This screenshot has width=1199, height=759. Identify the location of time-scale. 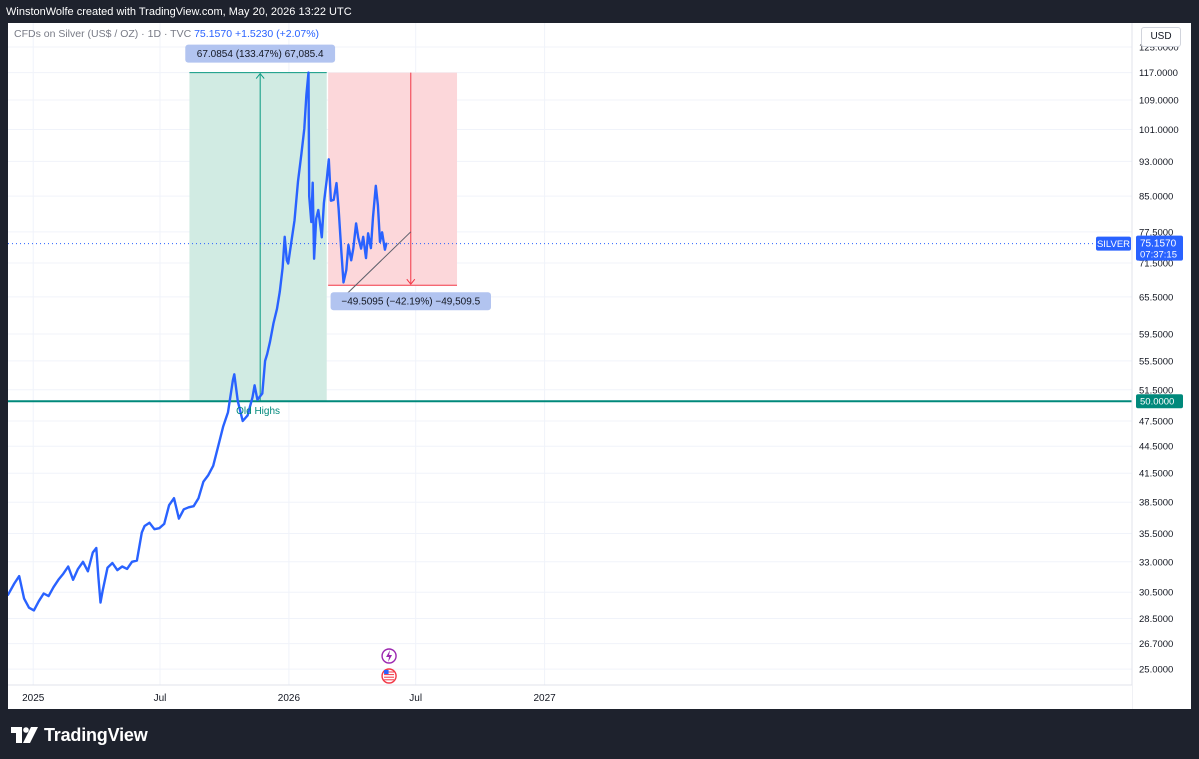
(570, 697).